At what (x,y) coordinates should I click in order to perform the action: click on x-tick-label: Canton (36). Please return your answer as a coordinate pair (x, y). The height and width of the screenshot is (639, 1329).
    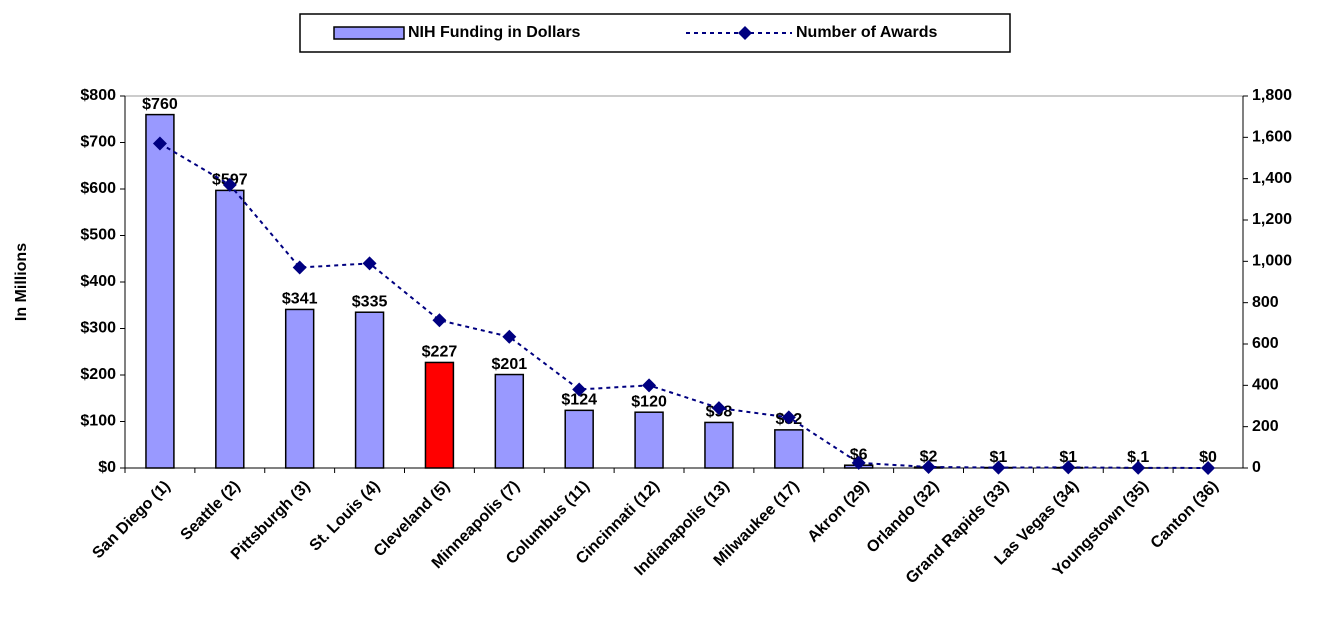
    Looking at the image, I should click on (1185, 515).